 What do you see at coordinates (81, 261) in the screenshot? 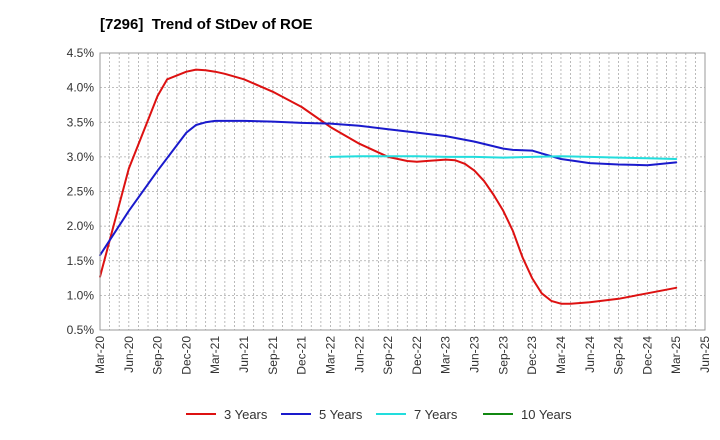
I see `y-tick-label: 1.5%` at bounding box center [81, 261].